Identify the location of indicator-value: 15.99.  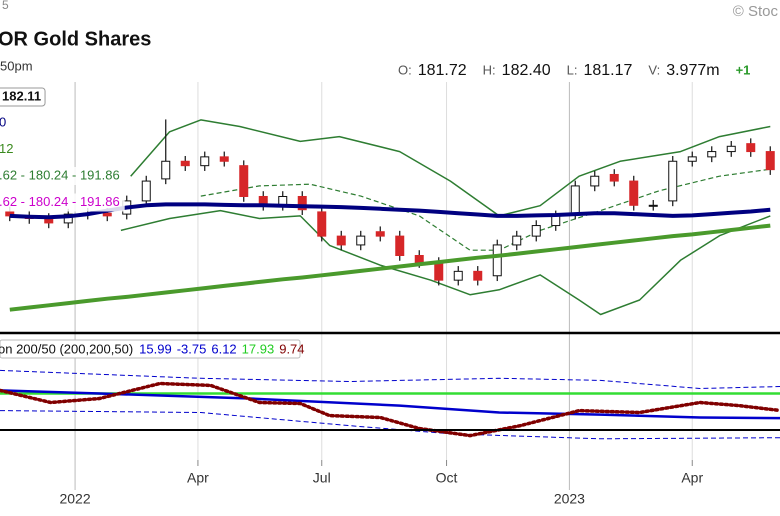
(155, 348).